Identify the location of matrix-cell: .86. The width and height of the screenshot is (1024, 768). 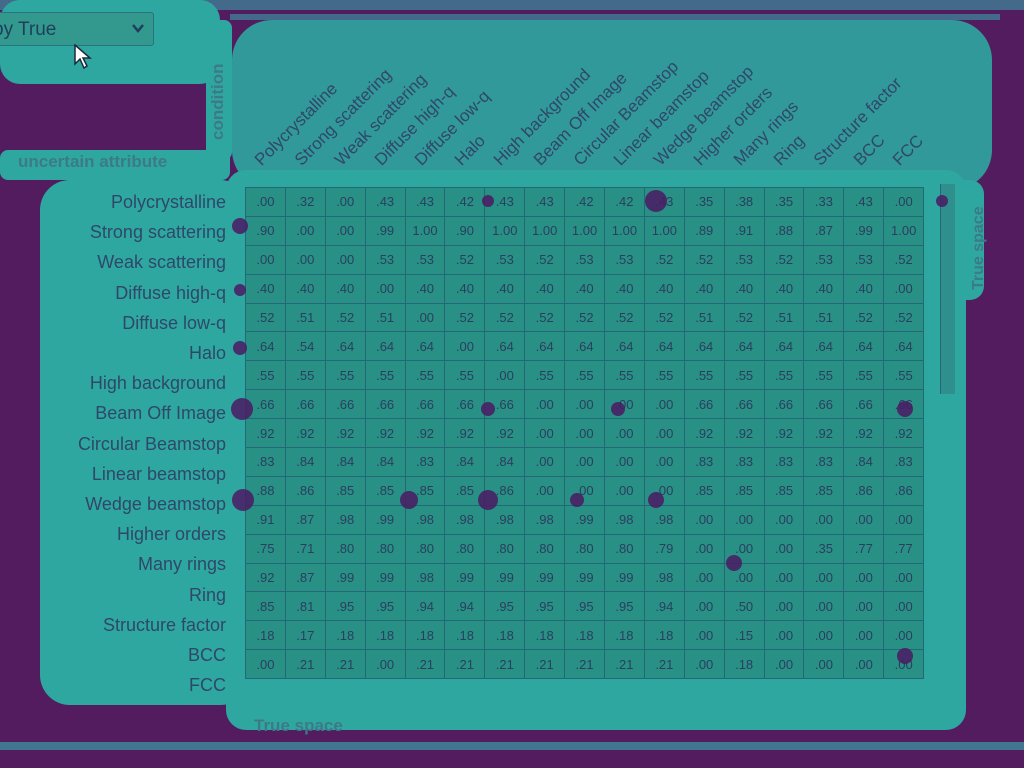
(864, 490).